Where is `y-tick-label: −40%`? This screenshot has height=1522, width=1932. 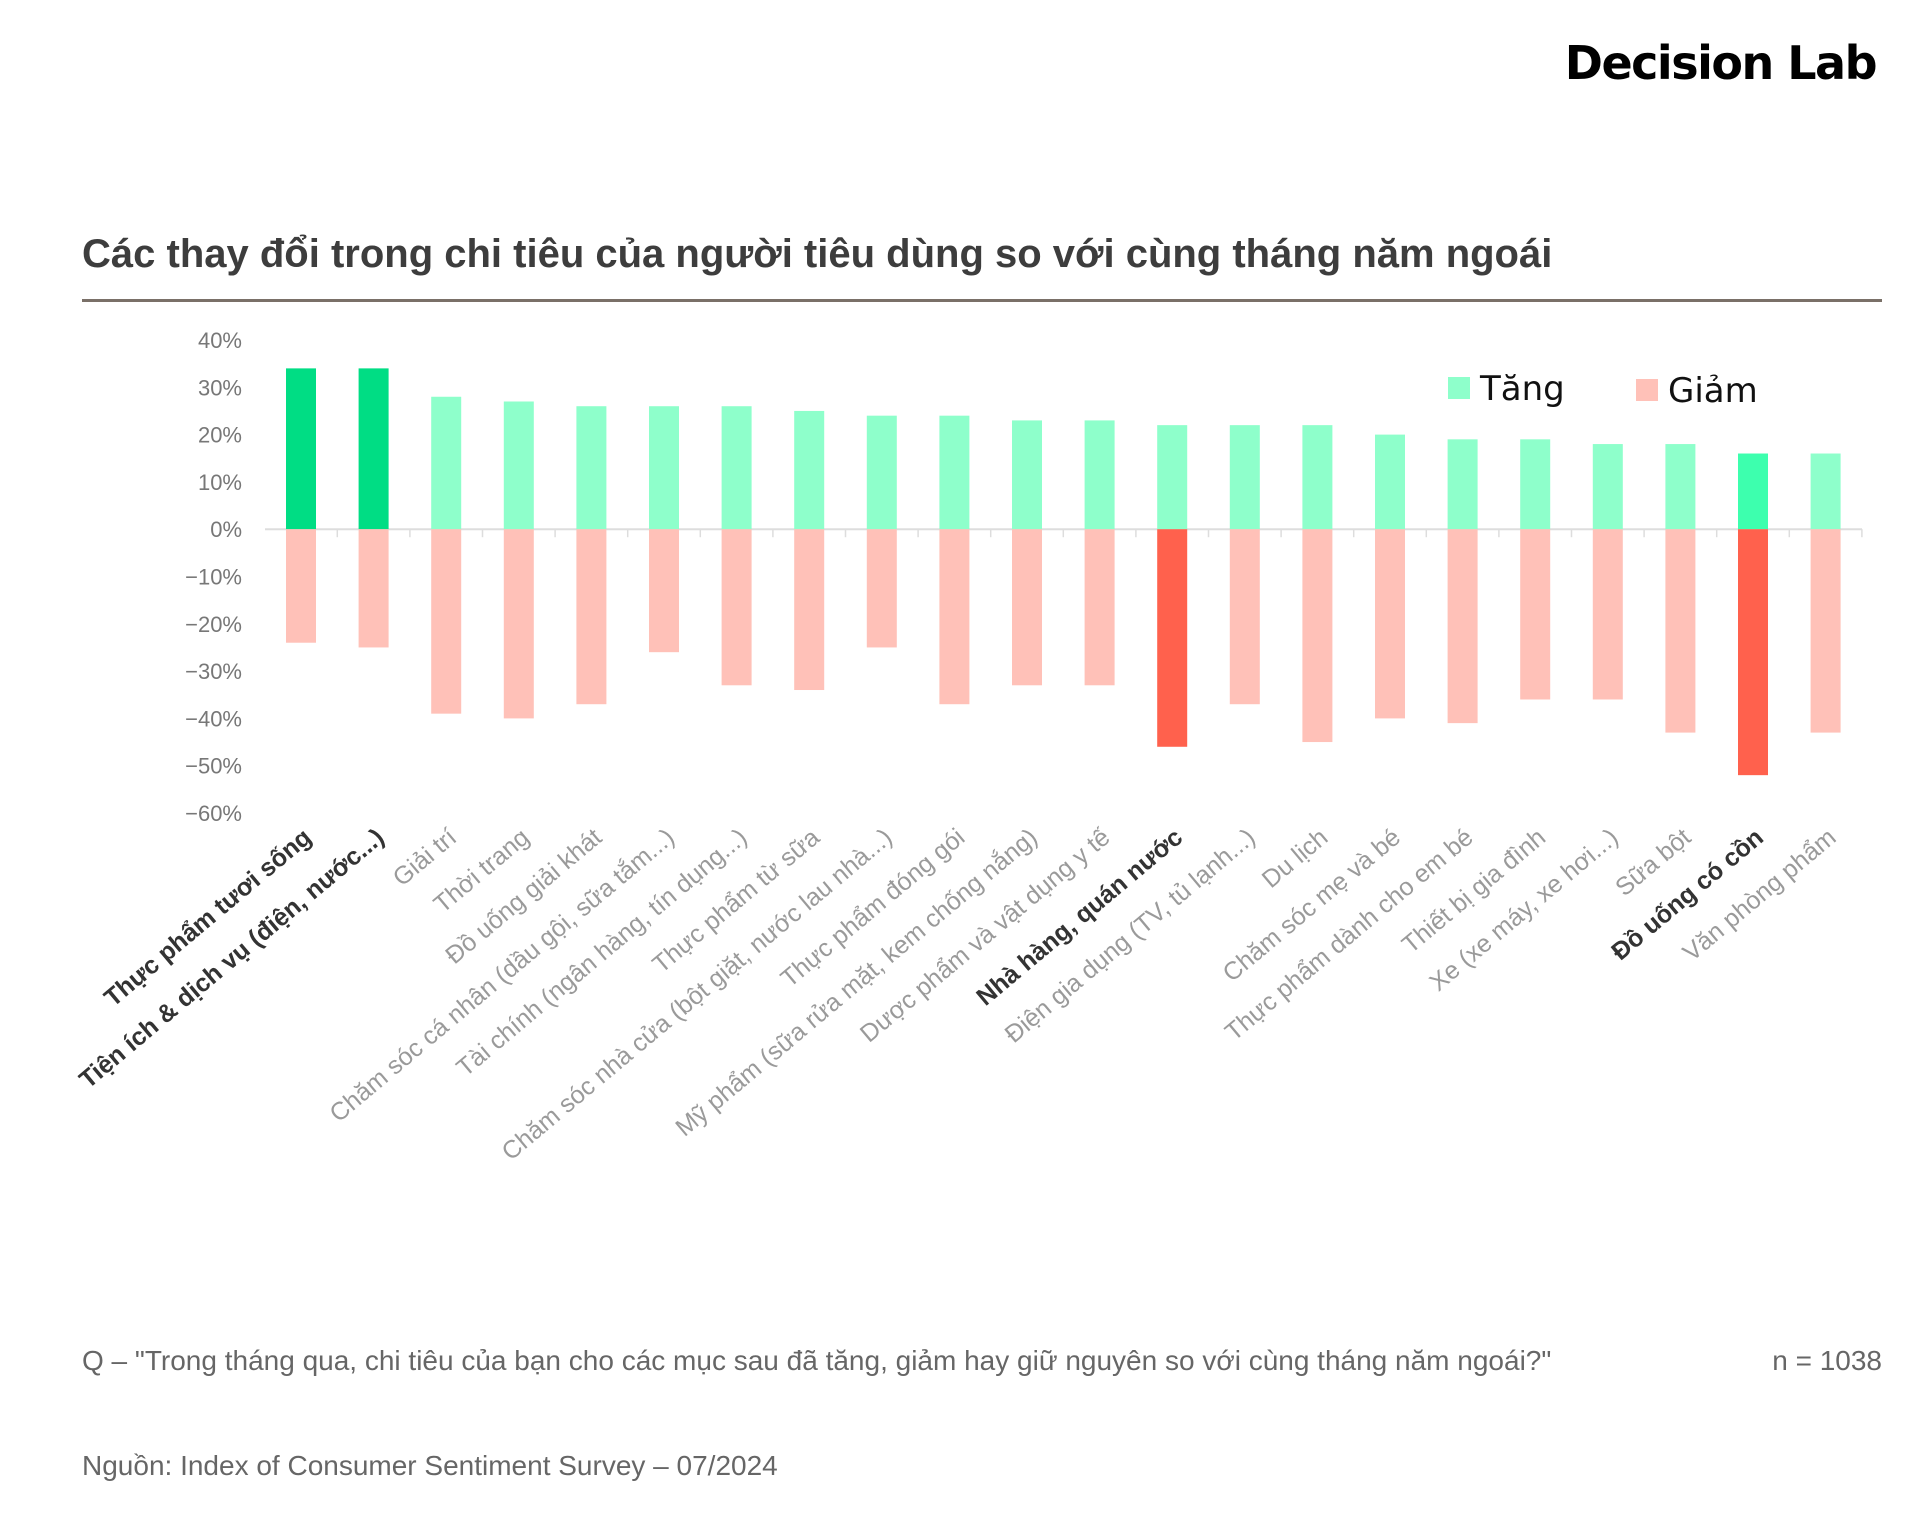
y-tick-label: −40% is located at coordinates (213, 718).